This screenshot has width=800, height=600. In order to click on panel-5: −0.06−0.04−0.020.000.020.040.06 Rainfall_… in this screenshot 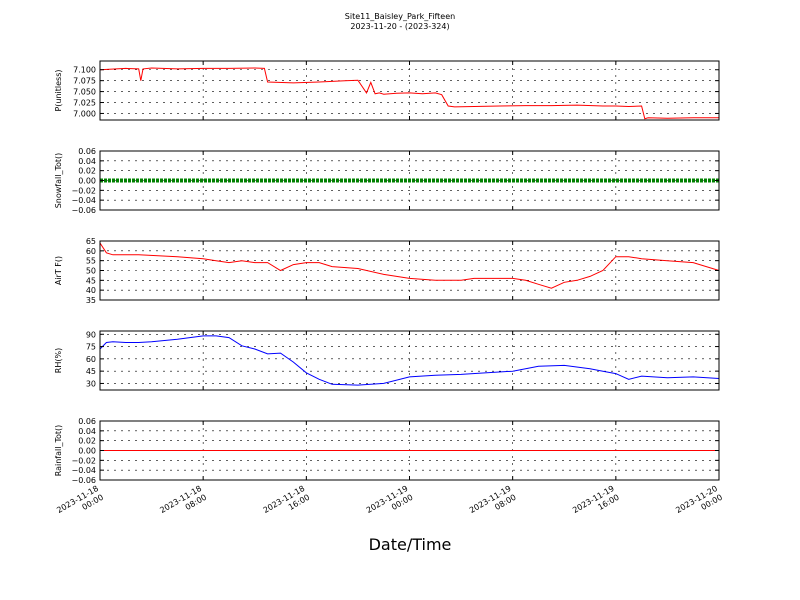, I will do `click(387, 451)`.